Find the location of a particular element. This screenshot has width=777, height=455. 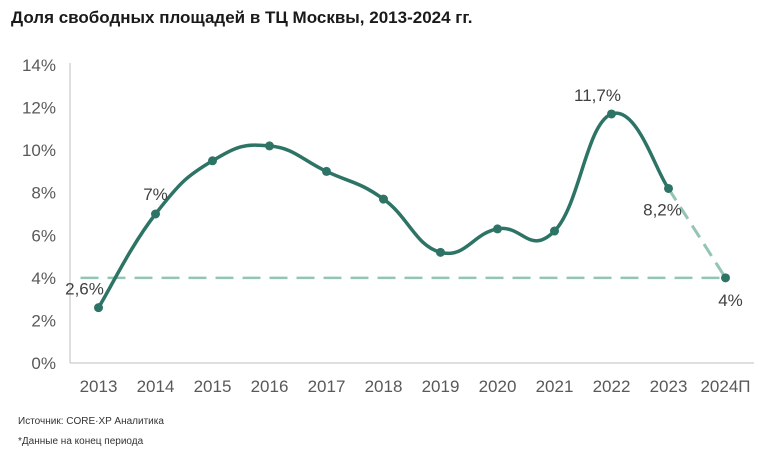

y-tick-label: 2% is located at coordinates (43, 320).